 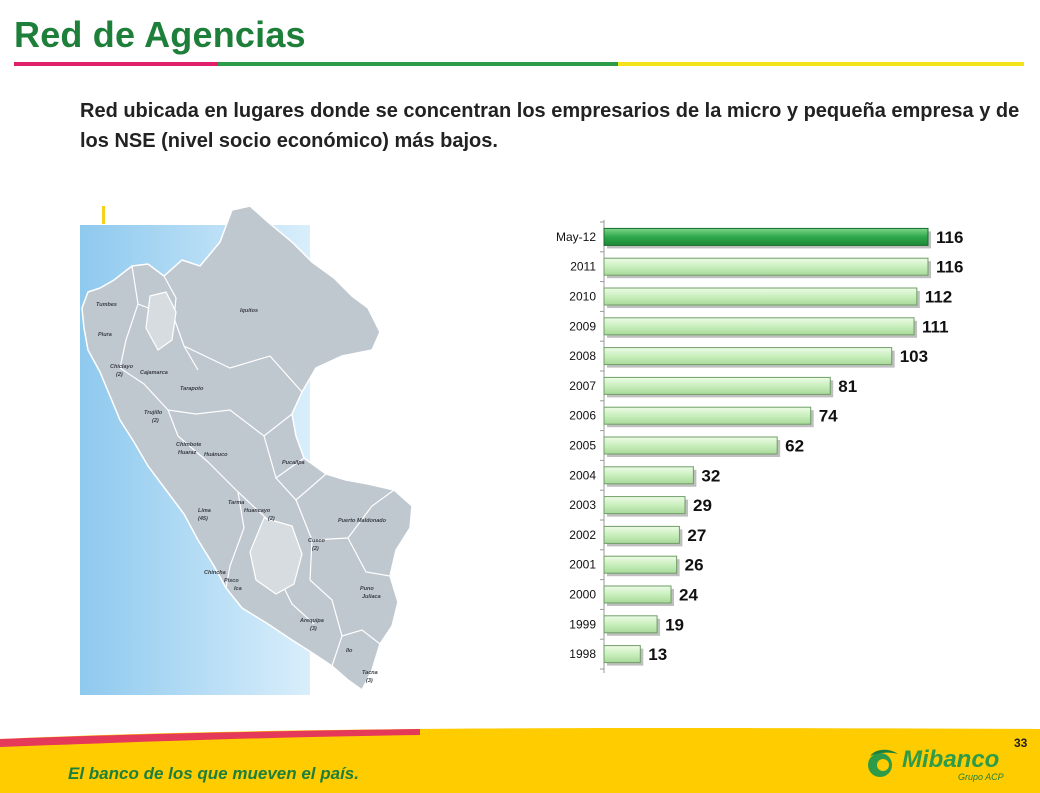 What do you see at coordinates (155, 421) in the screenshot?
I see `map-label-trujillo-count: (2)` at bounding box center [155, 421].